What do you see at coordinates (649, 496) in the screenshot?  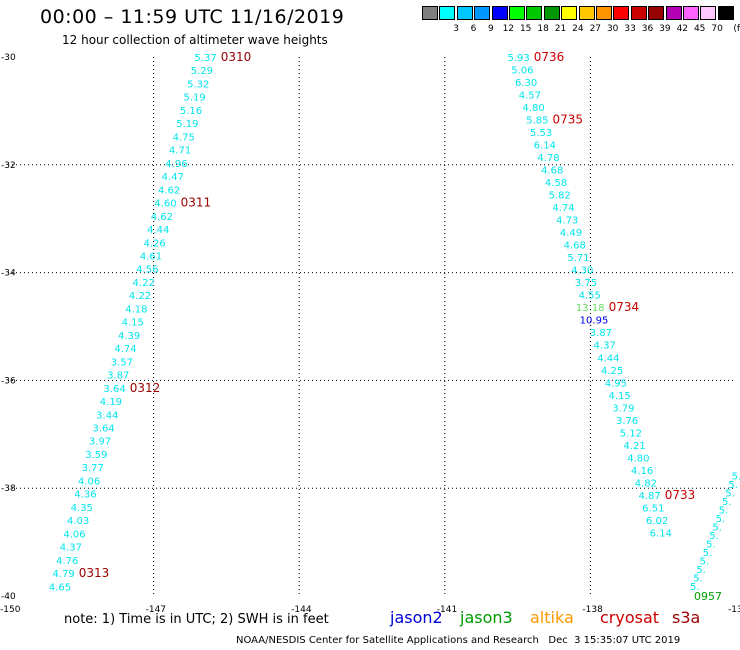 I see `wave-height-point: 4.87` at bounding box center [649, 496].